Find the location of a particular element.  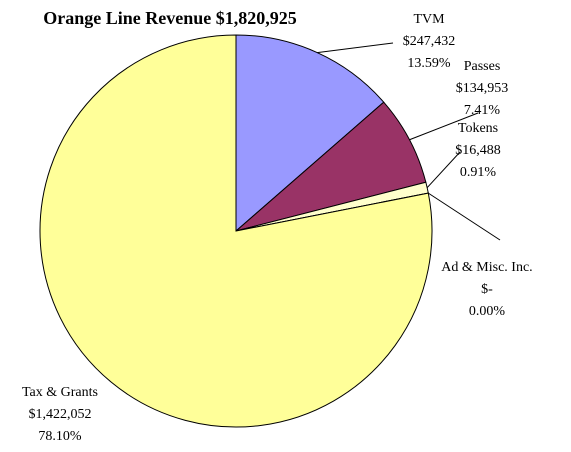

slice-label: Passes is located at coordinates (482, 66).